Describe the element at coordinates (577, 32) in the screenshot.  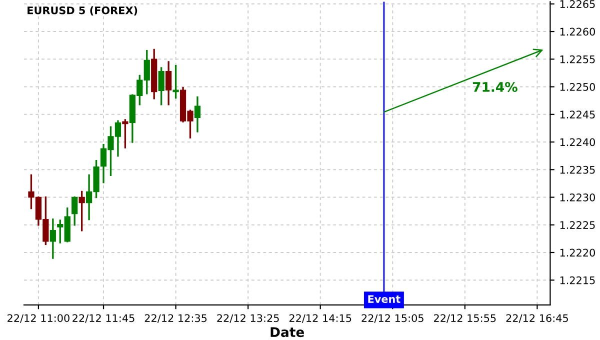
I see `y-tick-label: 1.2260` at that location.